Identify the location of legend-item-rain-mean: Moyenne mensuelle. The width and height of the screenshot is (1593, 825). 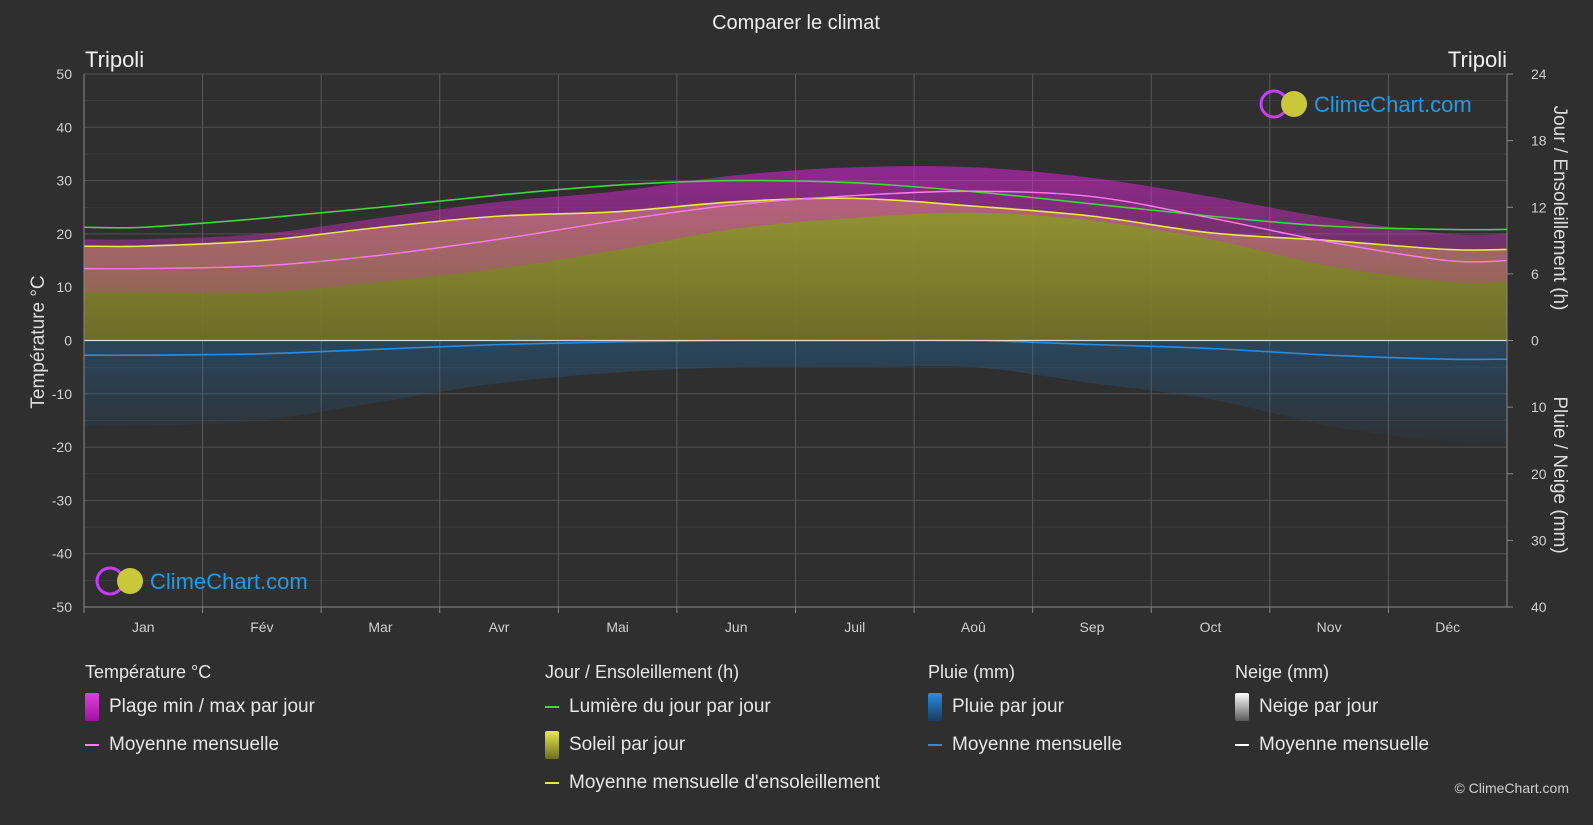
(1025, 745).